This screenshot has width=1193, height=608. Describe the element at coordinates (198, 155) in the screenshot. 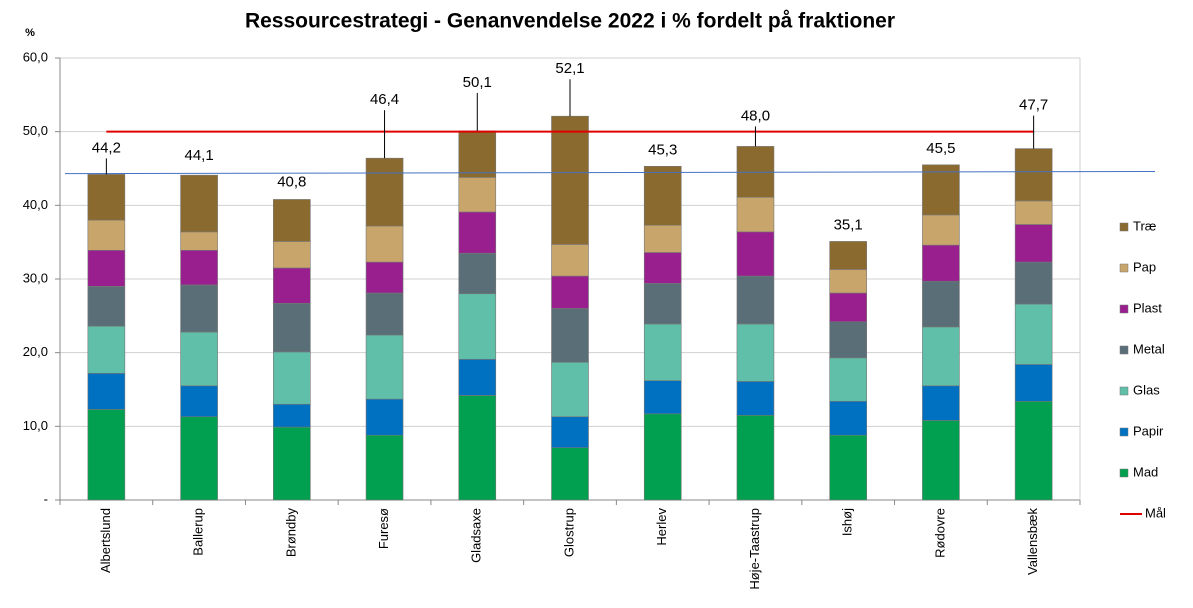

I see `total-label: 44,1` at that location.